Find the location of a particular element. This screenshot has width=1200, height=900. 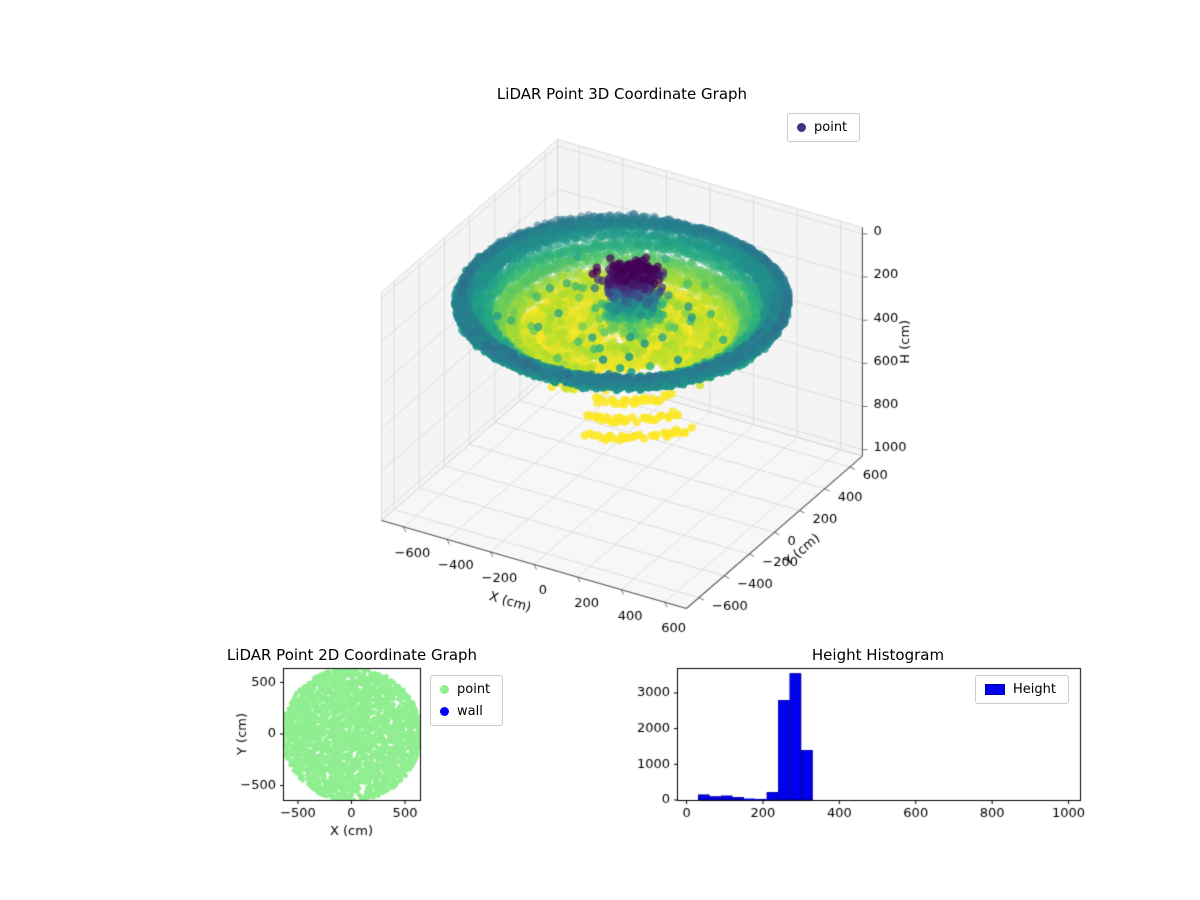

legend-swatch-Height is located at coordinates (995, 689).